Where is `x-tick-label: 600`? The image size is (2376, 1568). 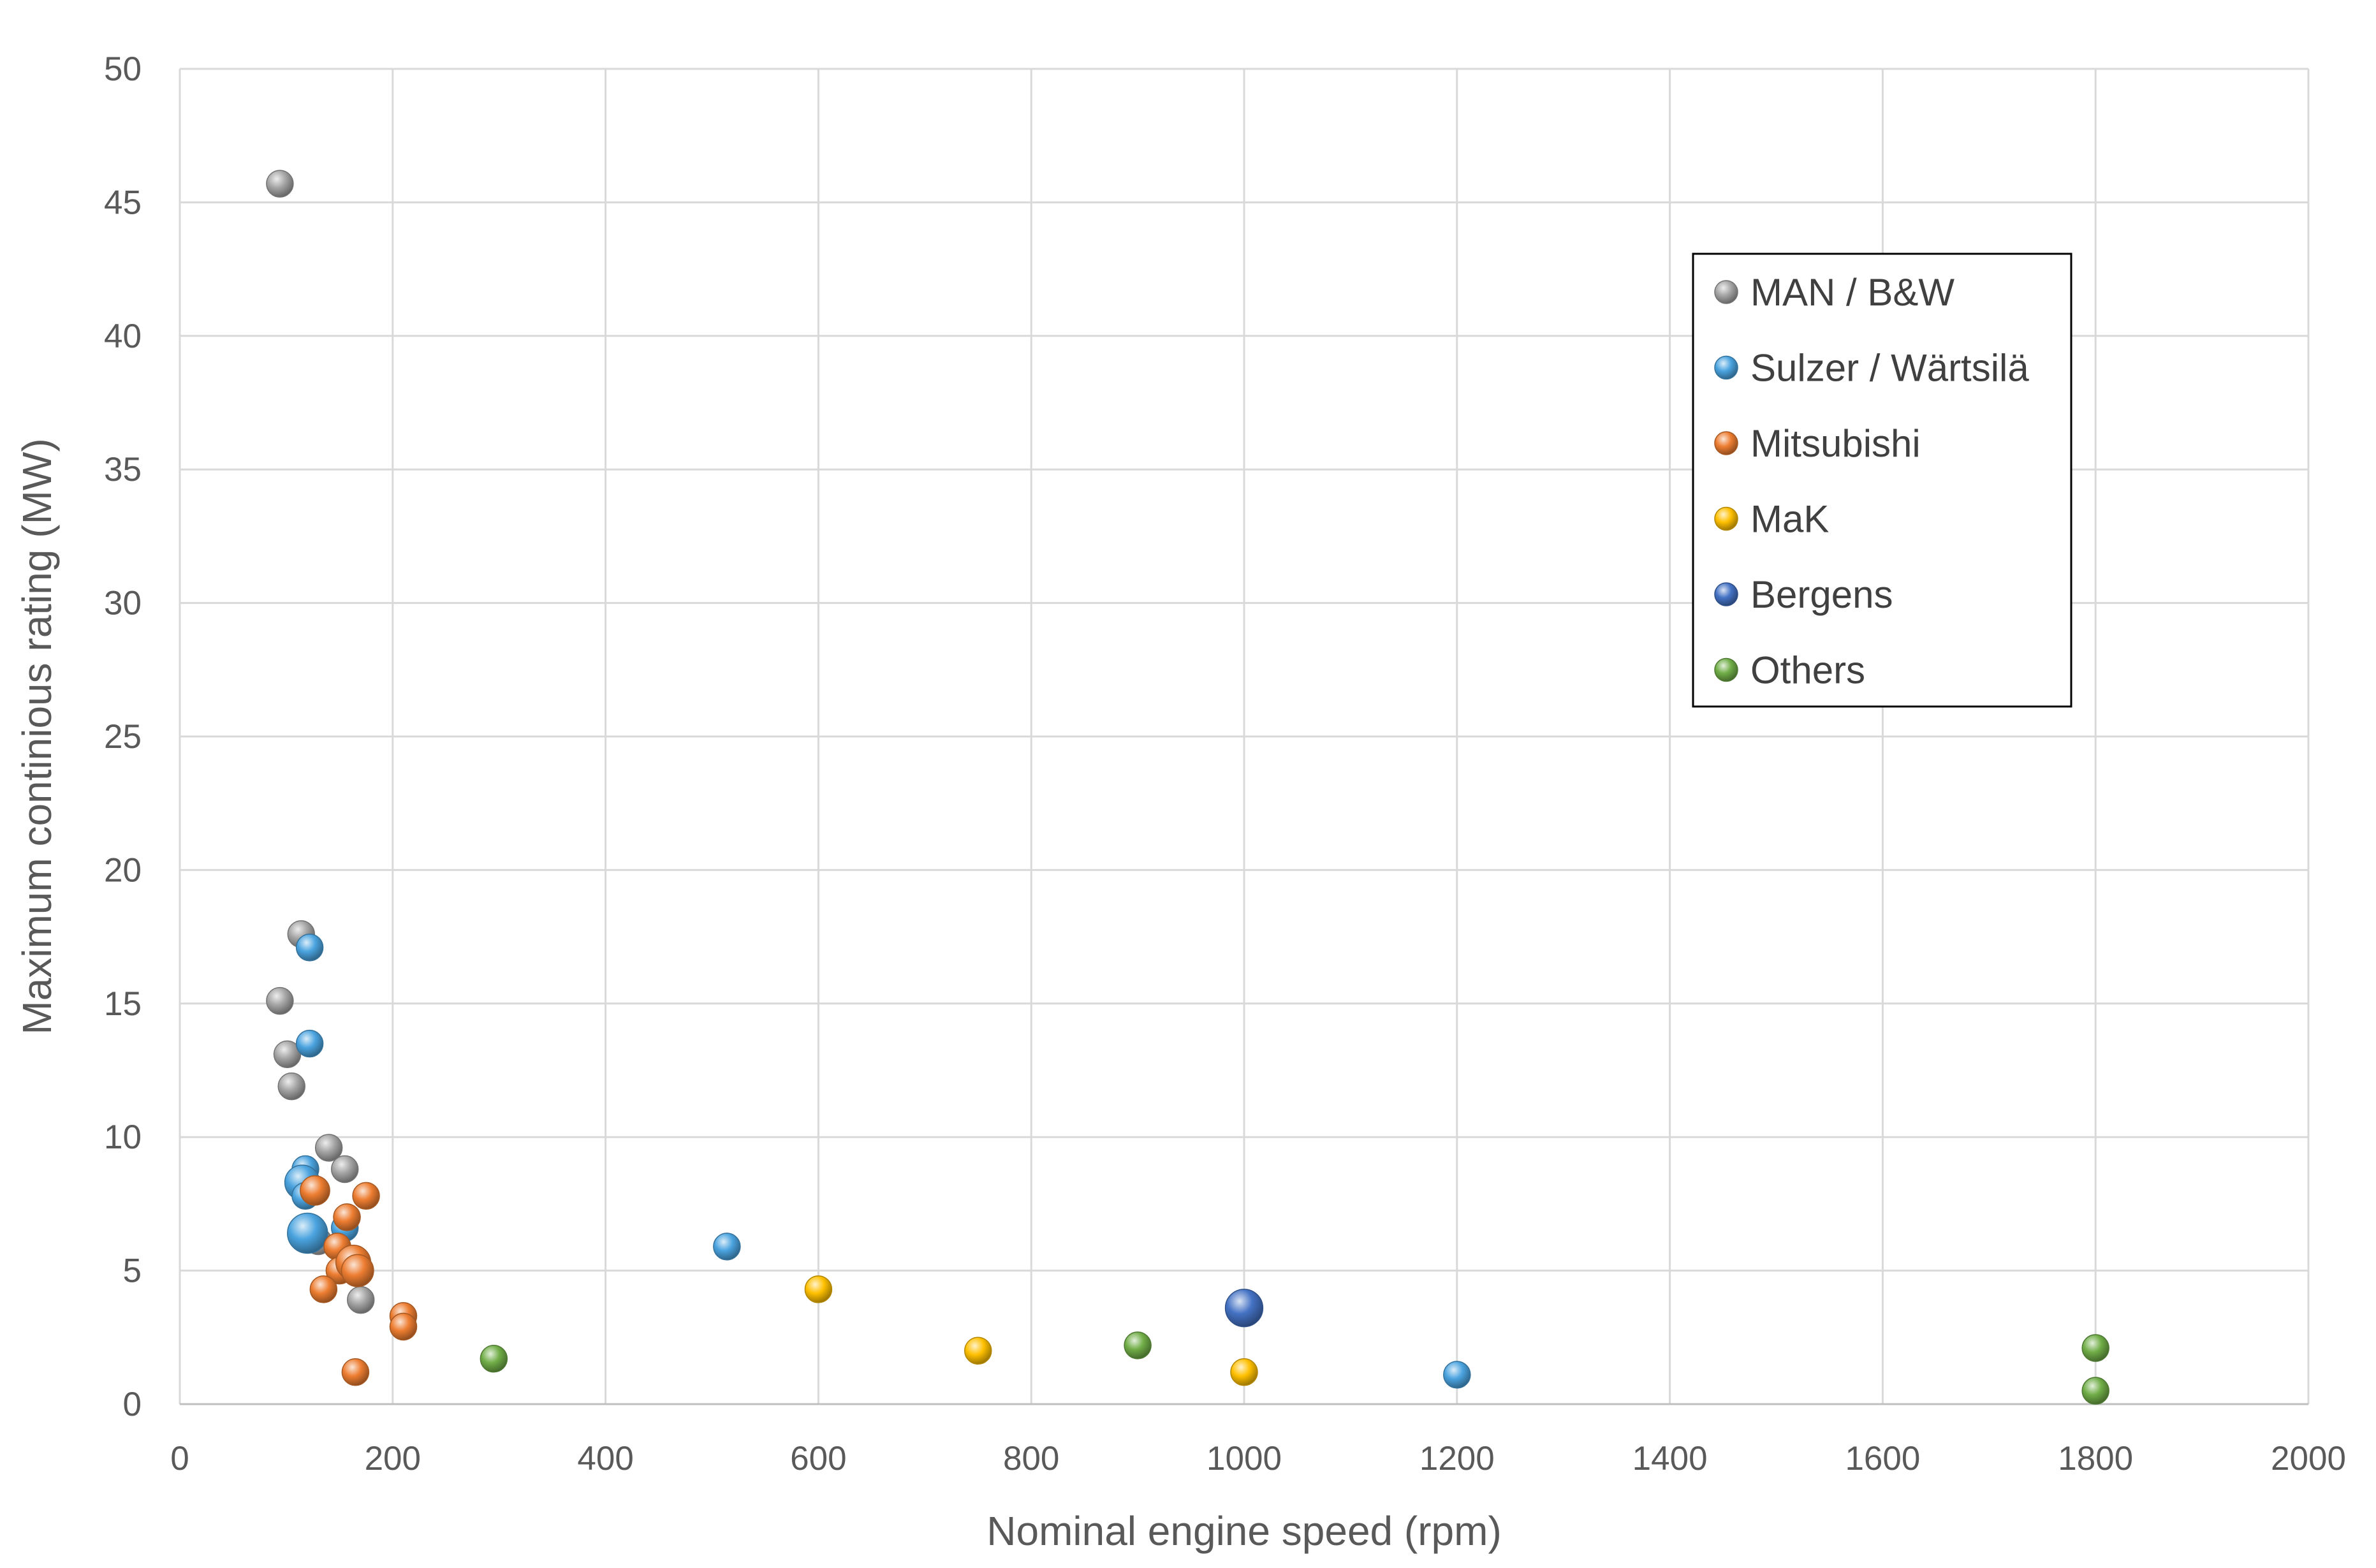 x-tick-label: 600 is located at coordinates (818, 1458).